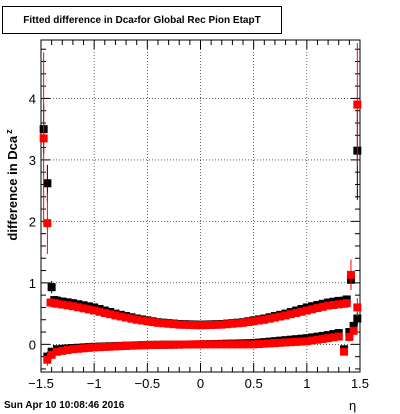 Image resolution: width=400 pixels, height=414 pixels. What do you see at coordinates (147, 383) in the screenshot?
I see `x-tick-label: −0.5` at bounding box center [147, 383].